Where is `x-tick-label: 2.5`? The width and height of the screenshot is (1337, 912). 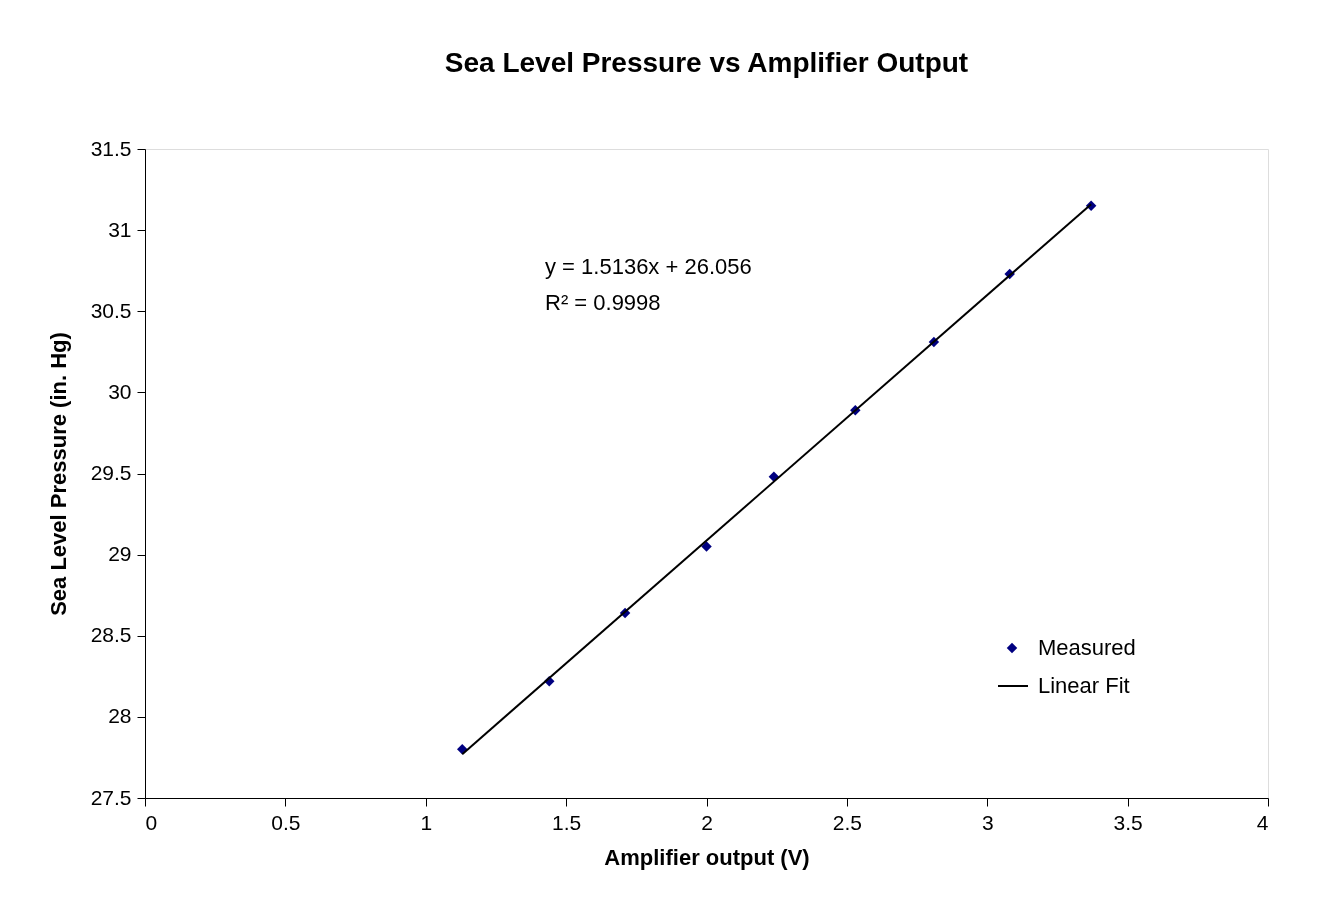 x-tick-label: 2.5 is located at coordinates (847, 822).